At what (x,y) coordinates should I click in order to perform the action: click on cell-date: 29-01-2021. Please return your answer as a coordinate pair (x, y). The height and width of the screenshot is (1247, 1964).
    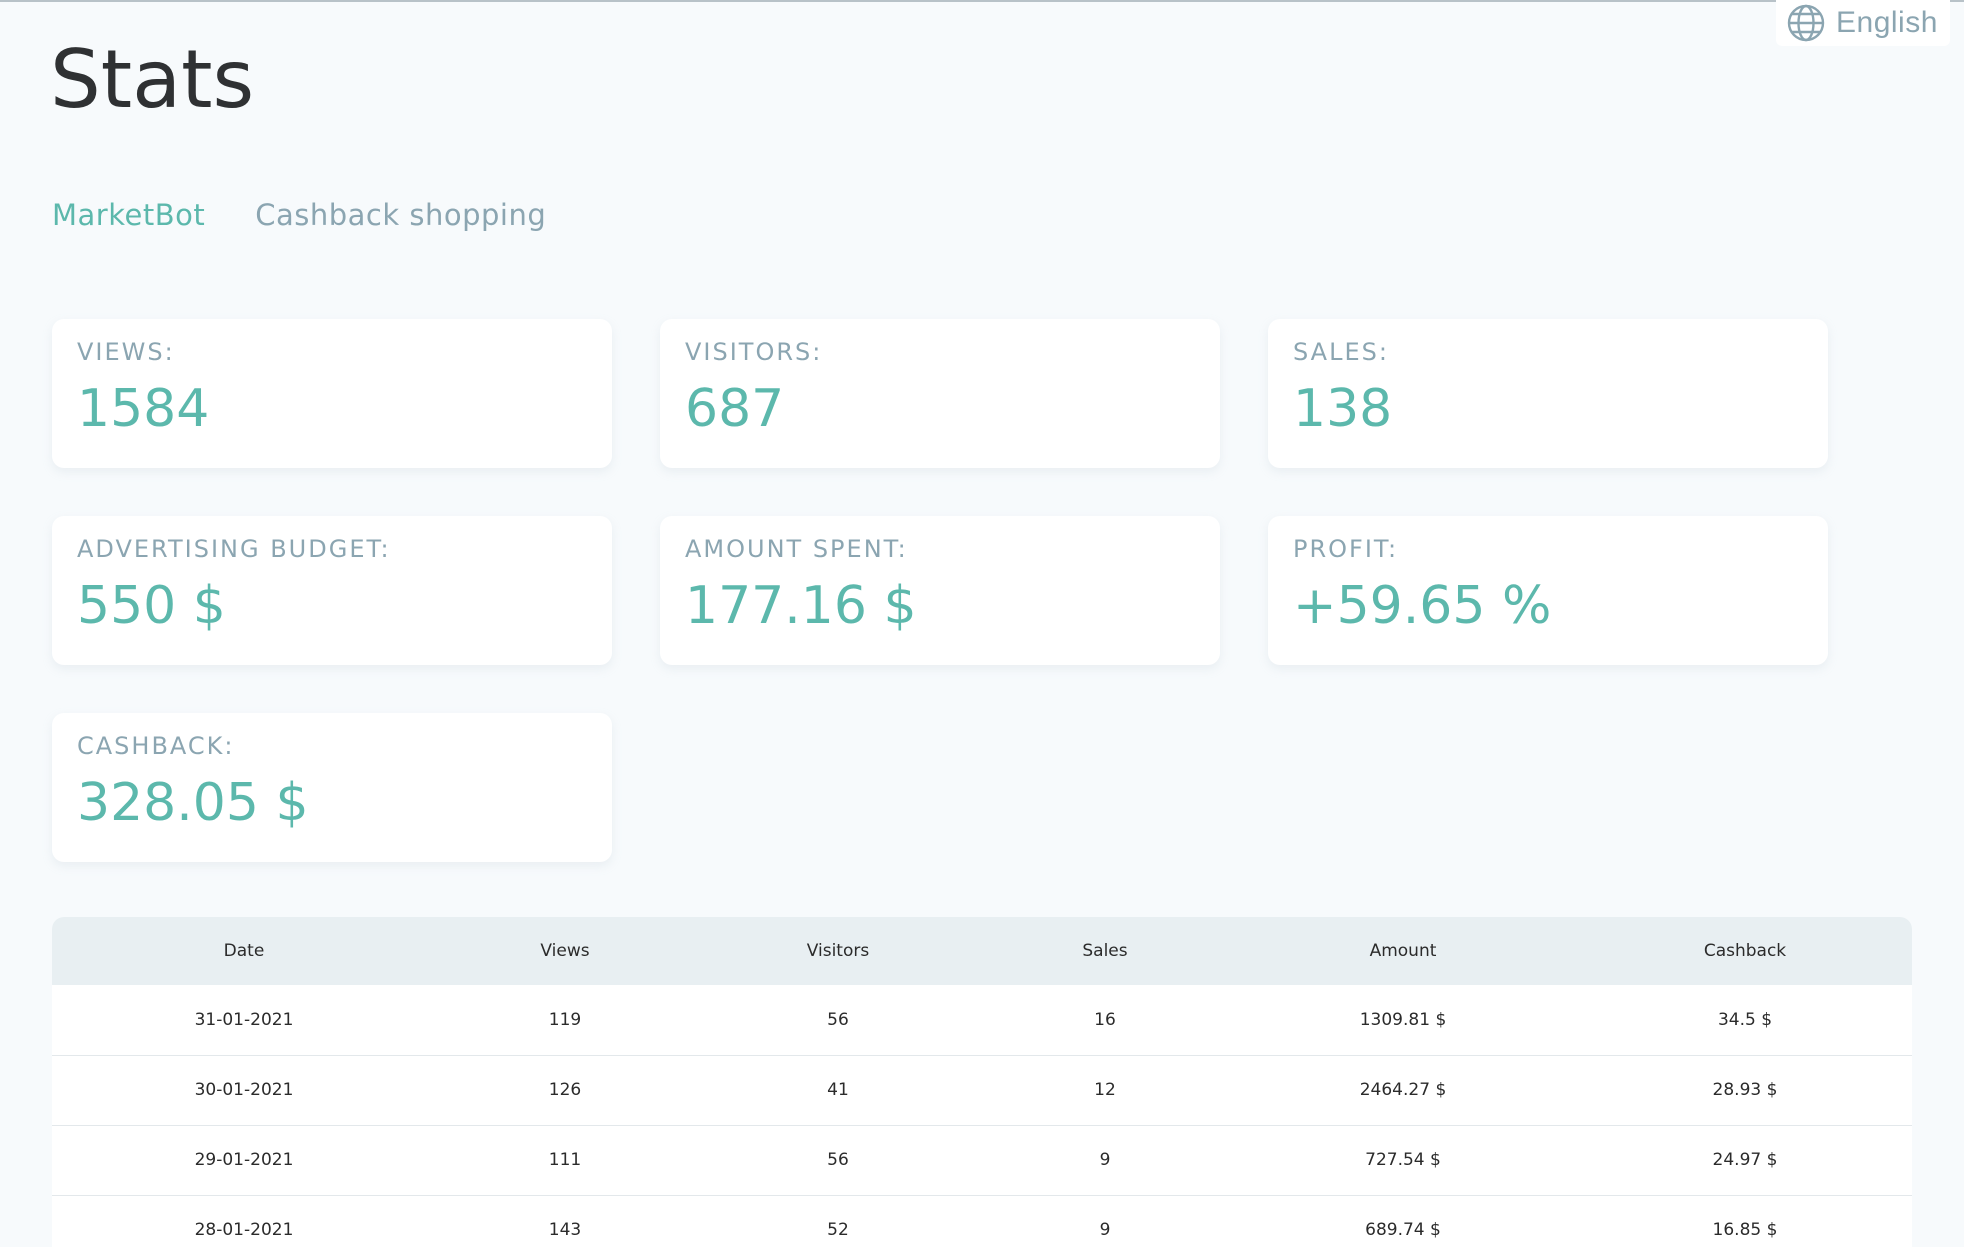
    Looking at the image, I should click on (244, 1159).